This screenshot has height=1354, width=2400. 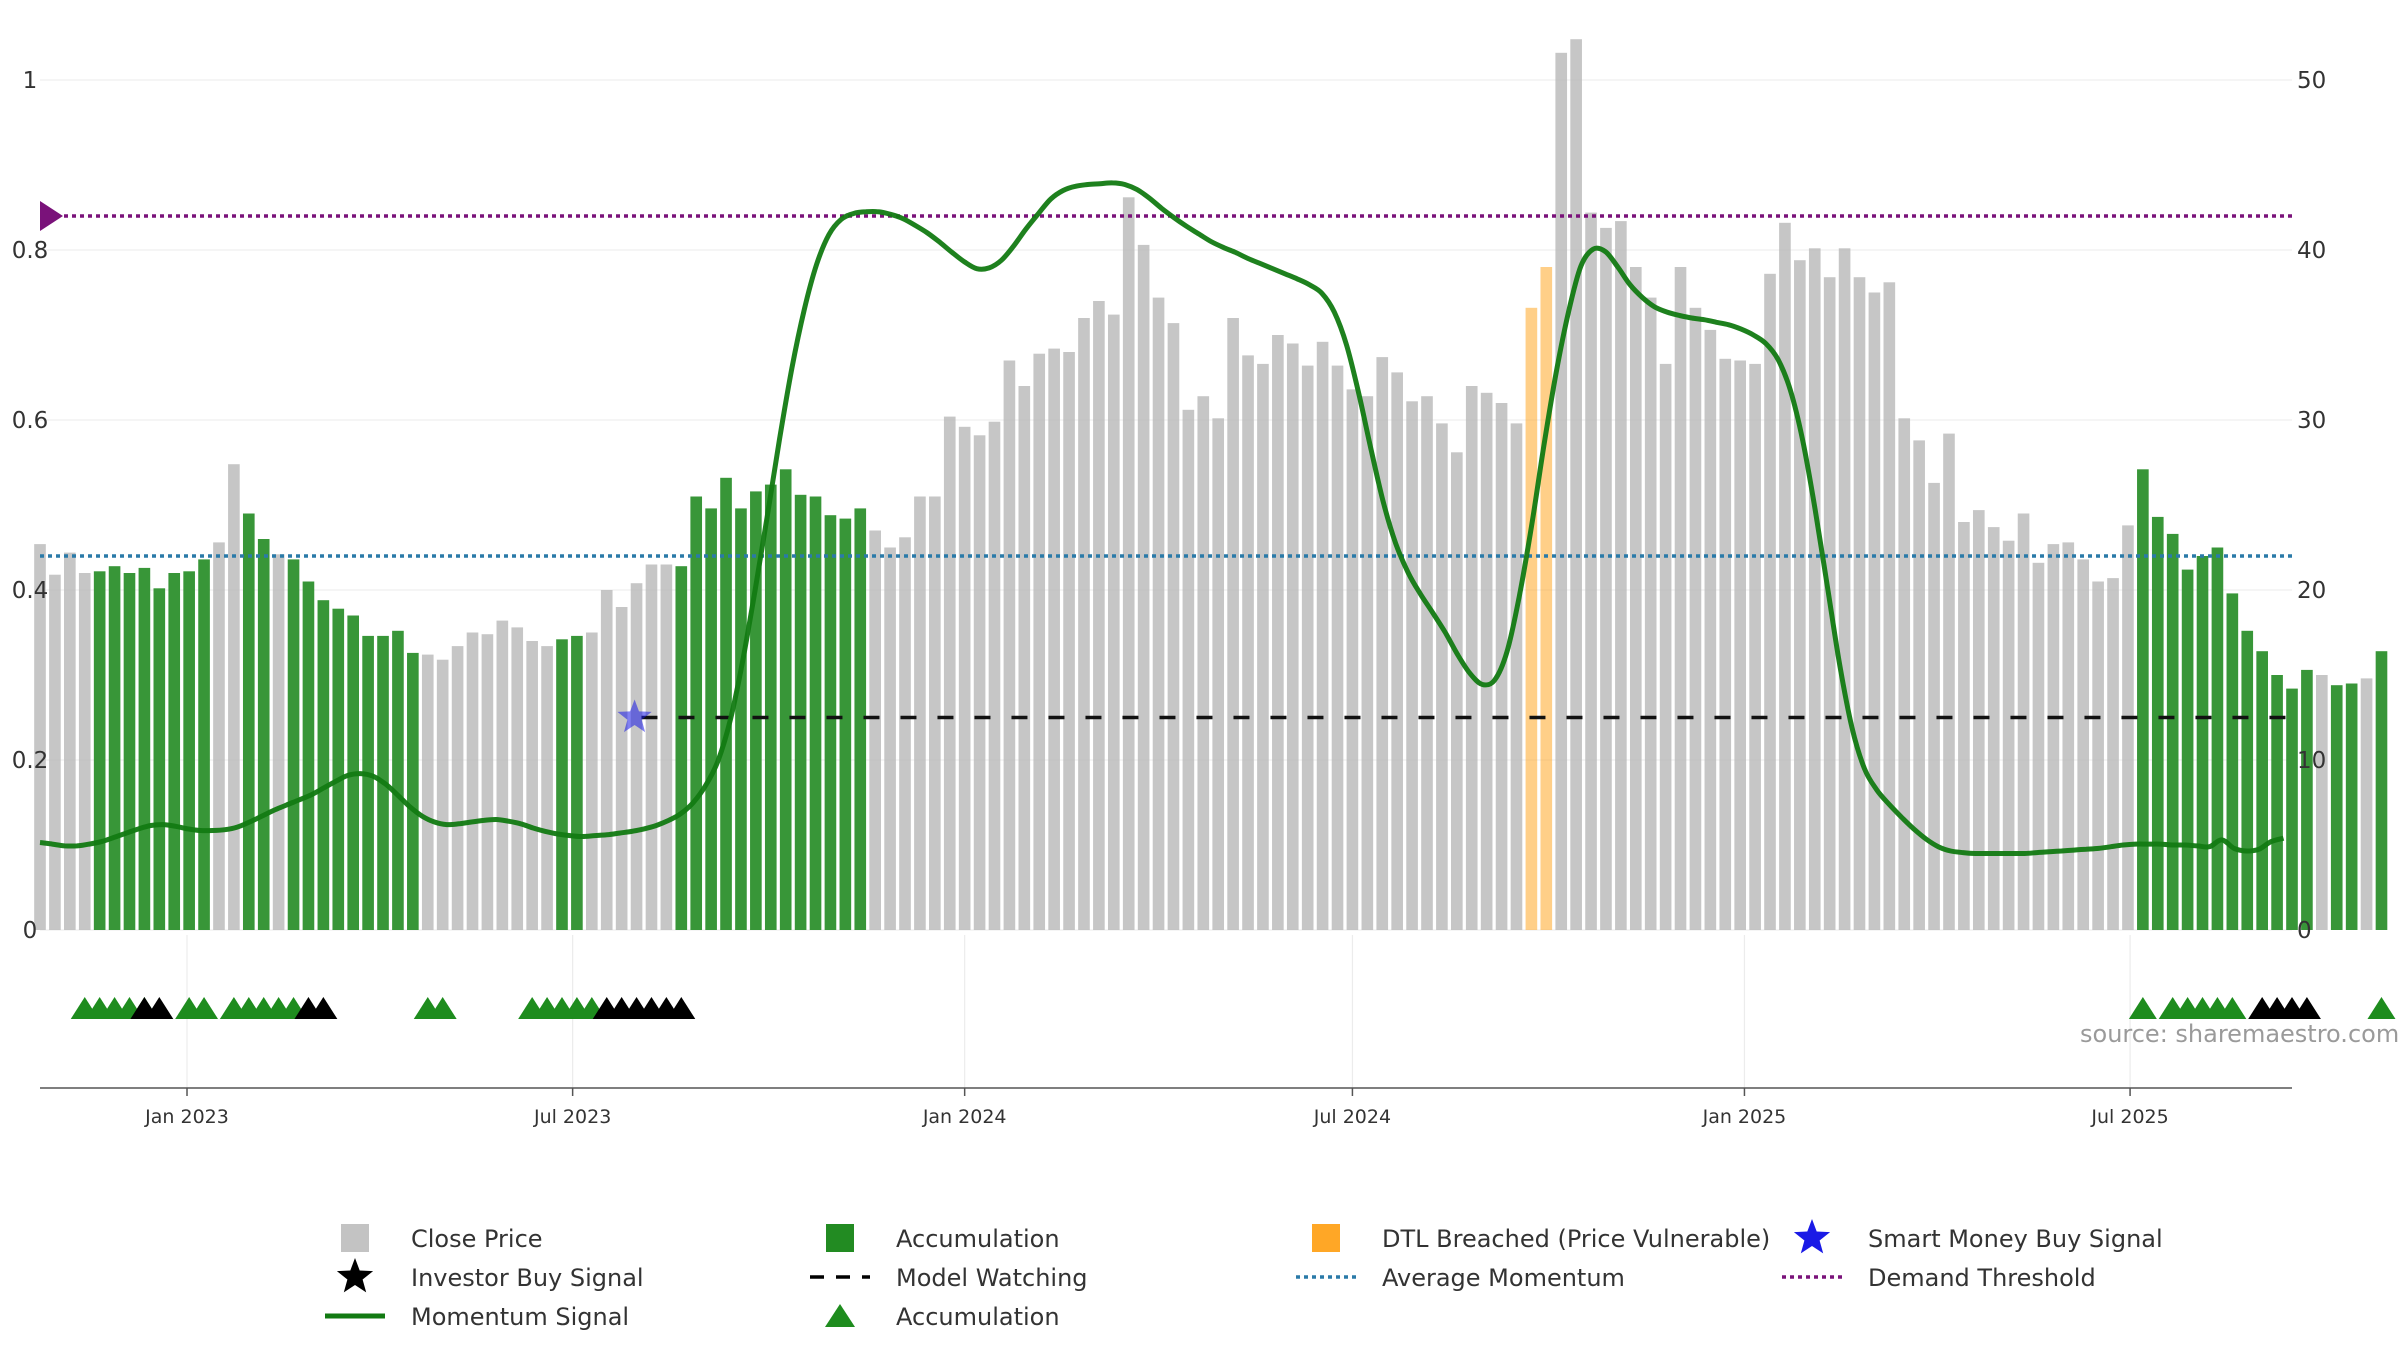 What do you see at coordinates (1978, 1236) in the screenshot?
I see `legend-item-smart: Smart Money Buy Signal` at bounding box center [1978, 1236].